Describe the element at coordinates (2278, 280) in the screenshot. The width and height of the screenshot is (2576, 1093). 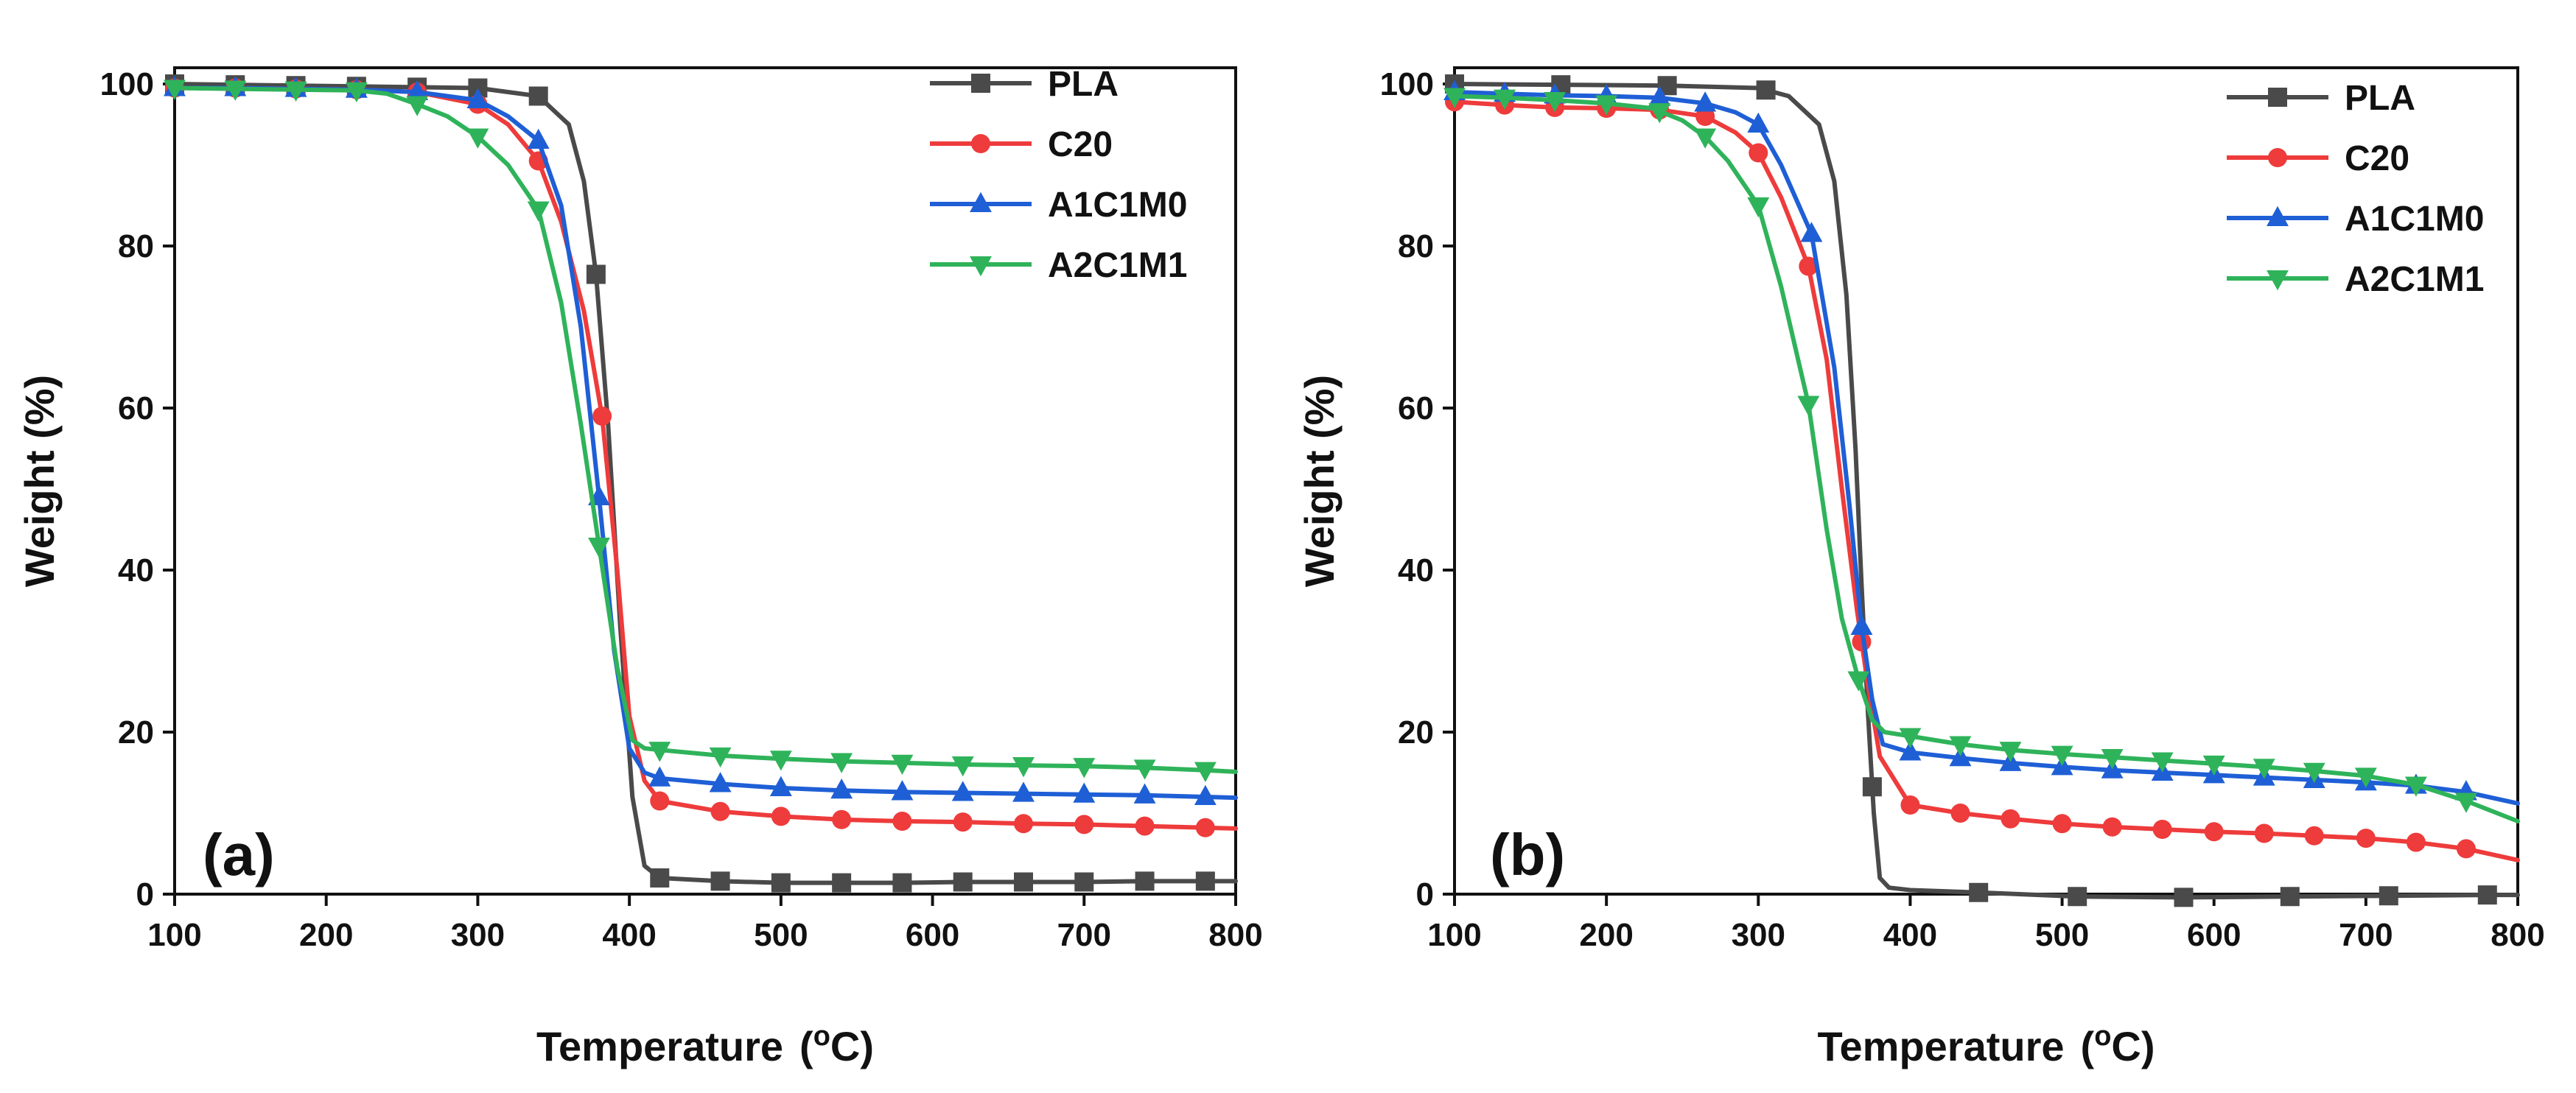
I see `legend-marker-A2C1M1` at that location.